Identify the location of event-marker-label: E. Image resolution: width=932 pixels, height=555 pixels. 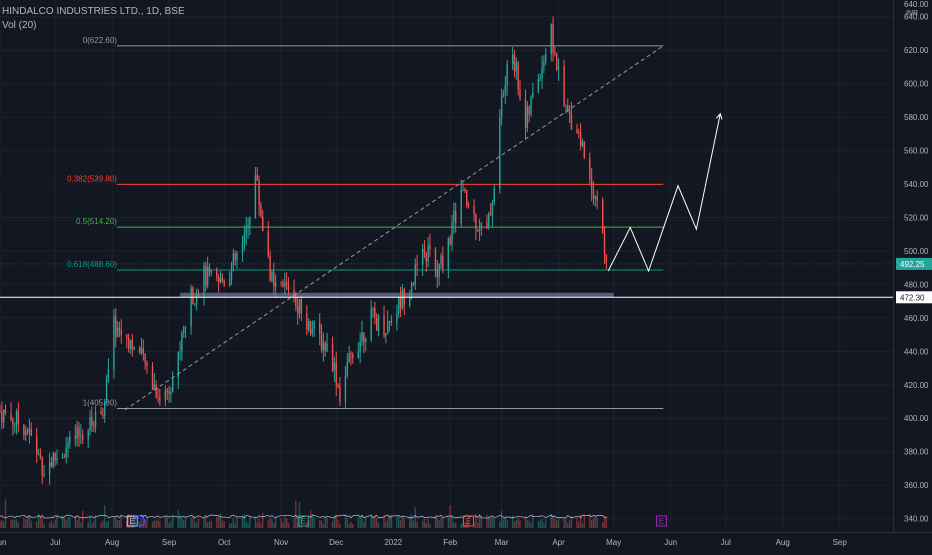
(468, 521).